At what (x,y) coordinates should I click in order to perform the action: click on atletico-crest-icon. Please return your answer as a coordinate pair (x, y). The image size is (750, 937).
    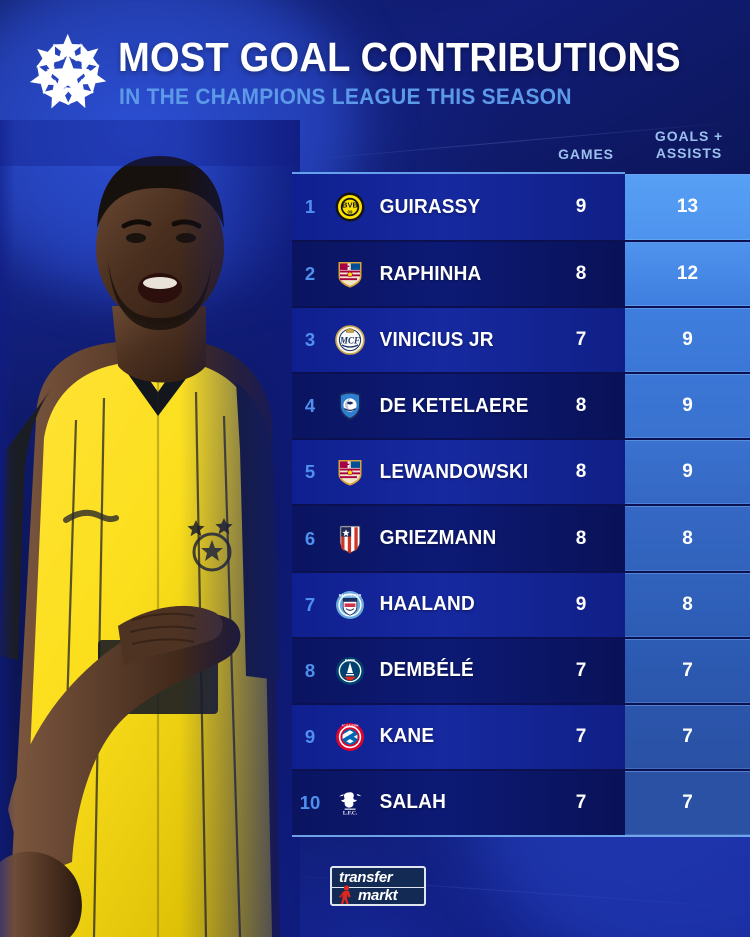
    Looking at the image, I should click on (350, 539).